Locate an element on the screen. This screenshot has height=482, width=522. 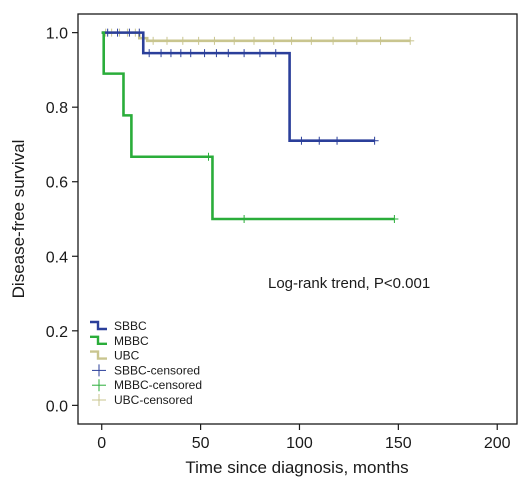
legend-label-ubc: UBC is located at coordinates (127, 356).